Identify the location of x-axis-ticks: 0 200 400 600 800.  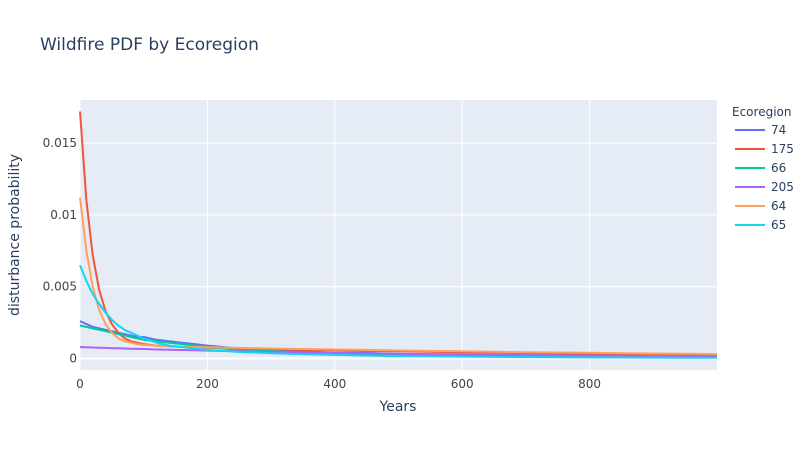
(338, 384).